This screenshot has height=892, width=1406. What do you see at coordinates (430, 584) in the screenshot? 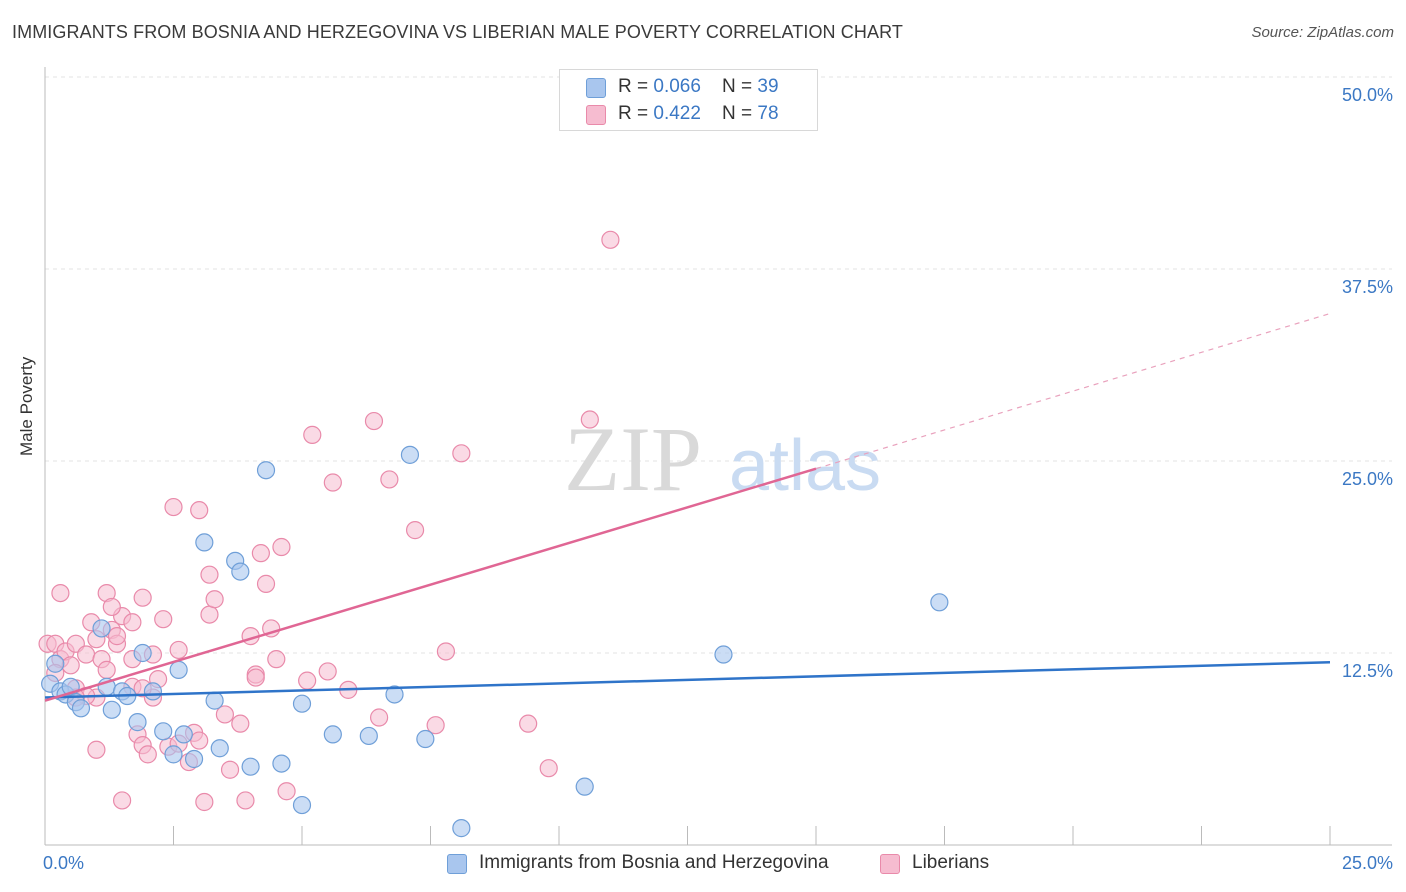
I see `trend-line-liberians` at bounding box center [430, 584].